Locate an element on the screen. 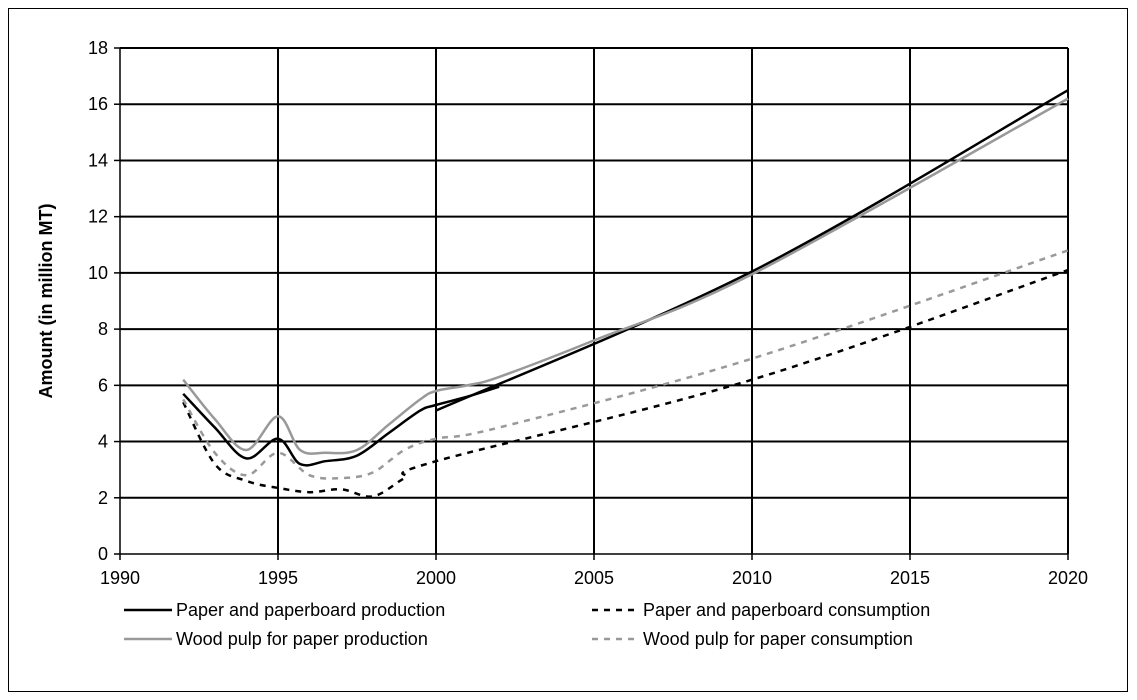 This screenshot has width=1137, height=700. y-tick-label: 4 is located at coordinates (103, 442).